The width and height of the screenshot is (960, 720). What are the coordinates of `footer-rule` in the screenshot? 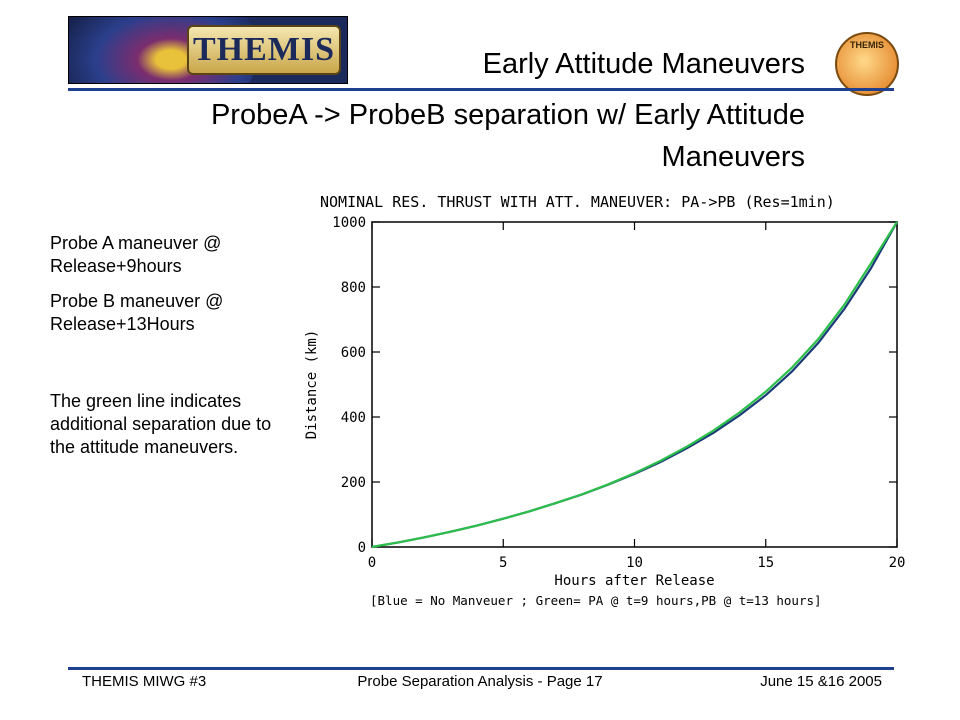 It's located at (481, 668).